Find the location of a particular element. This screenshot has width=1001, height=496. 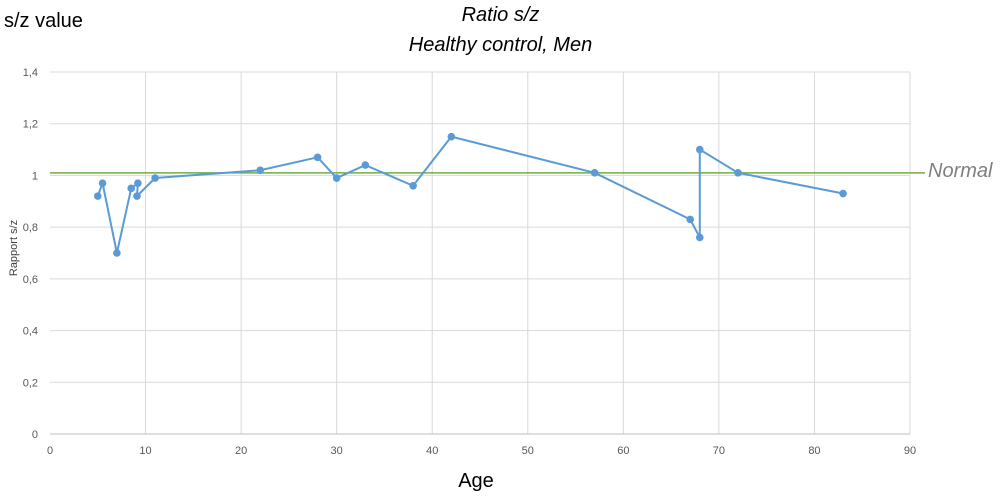

x-tick-label: 60 is located at coordinates (623, 451).